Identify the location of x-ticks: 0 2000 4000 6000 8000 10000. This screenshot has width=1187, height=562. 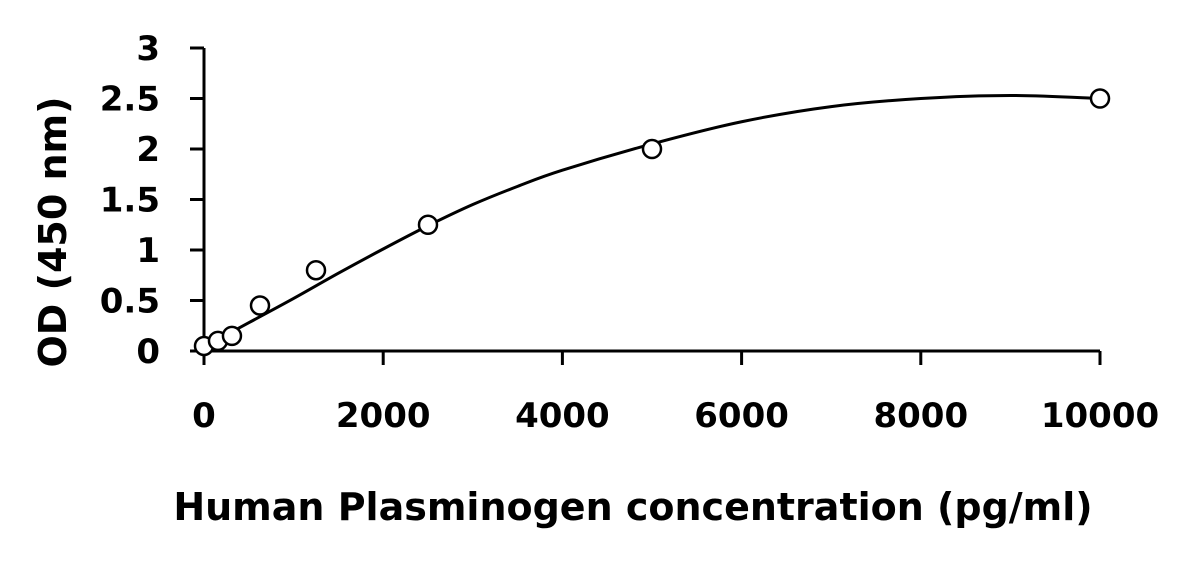
(675, 393).